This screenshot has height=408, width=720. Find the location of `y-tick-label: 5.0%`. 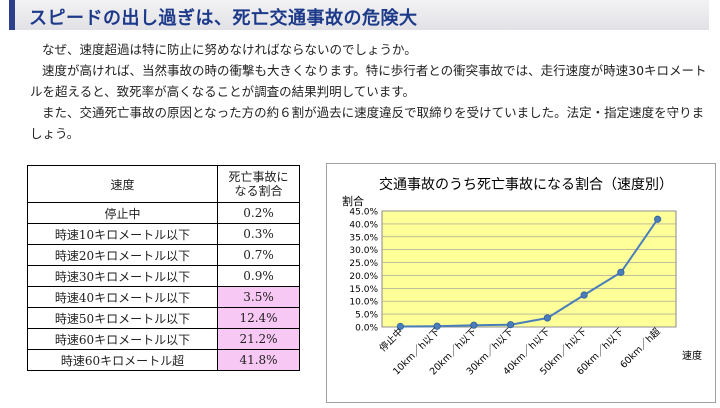

y-tick-label: 5.0% is located at coordinates (366, 316).